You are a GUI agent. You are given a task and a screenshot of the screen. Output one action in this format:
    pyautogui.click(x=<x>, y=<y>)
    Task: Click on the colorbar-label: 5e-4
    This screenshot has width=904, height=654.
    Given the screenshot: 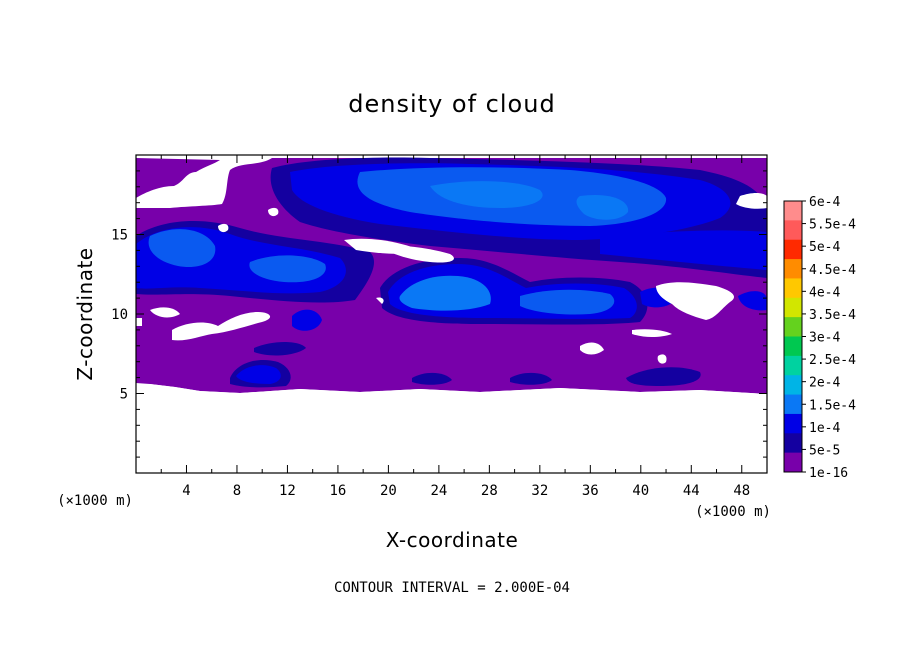 What is the action you would take?
    pyautogui.click(x=824, y=247)
    